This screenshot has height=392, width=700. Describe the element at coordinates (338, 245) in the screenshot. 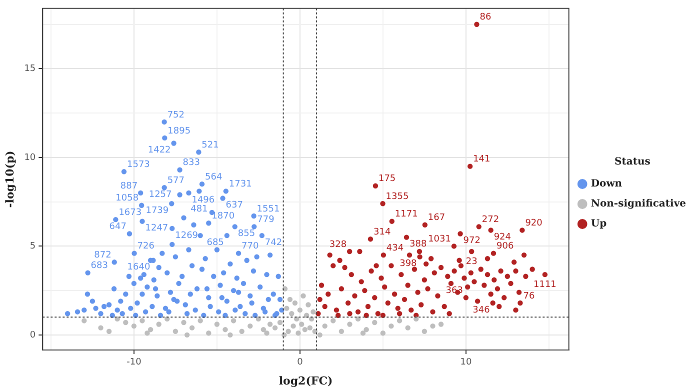

I see `annotation: 328` at that location.